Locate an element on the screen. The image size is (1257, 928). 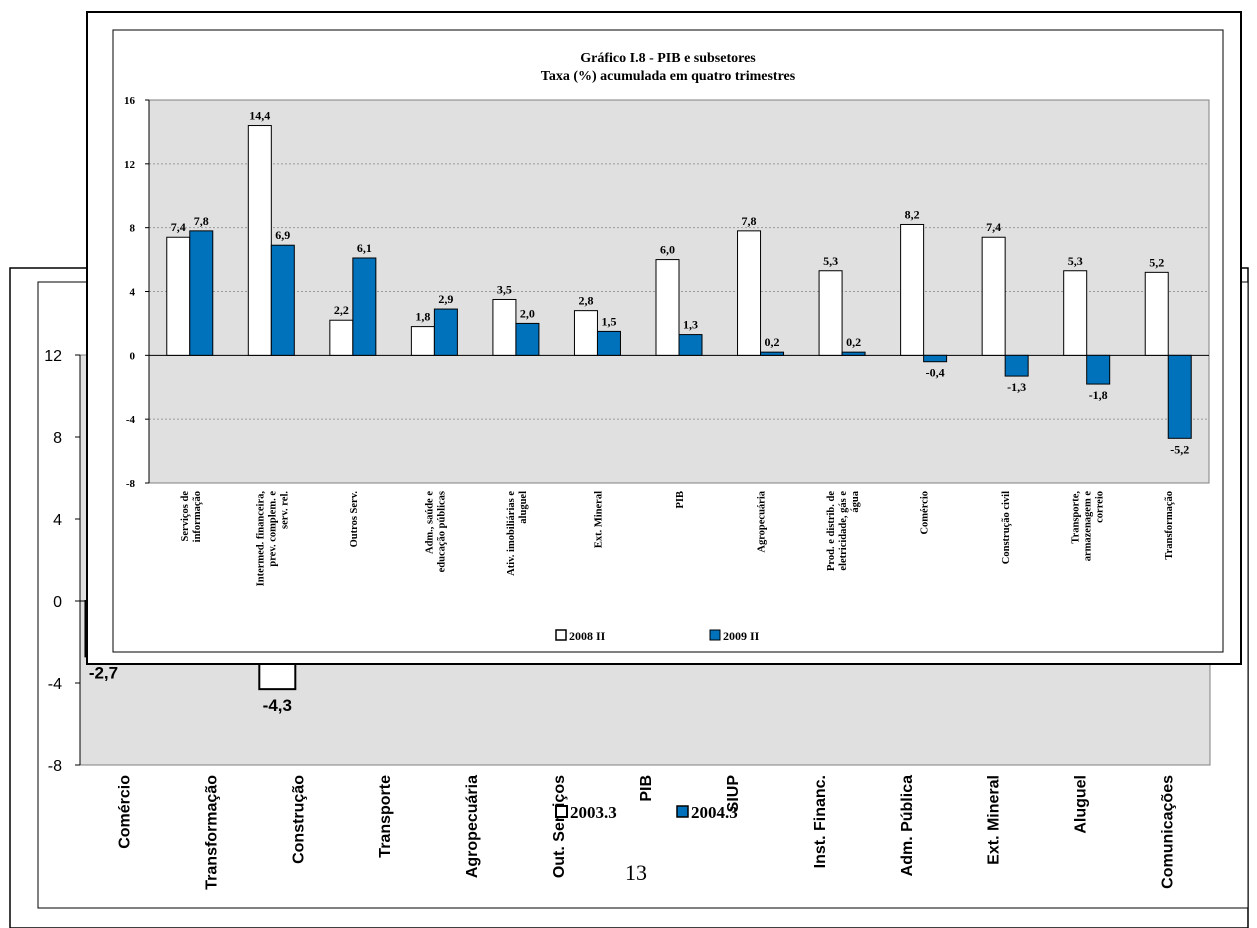
x-tick-label: Aluguel is located at coordinates (1081, 804).